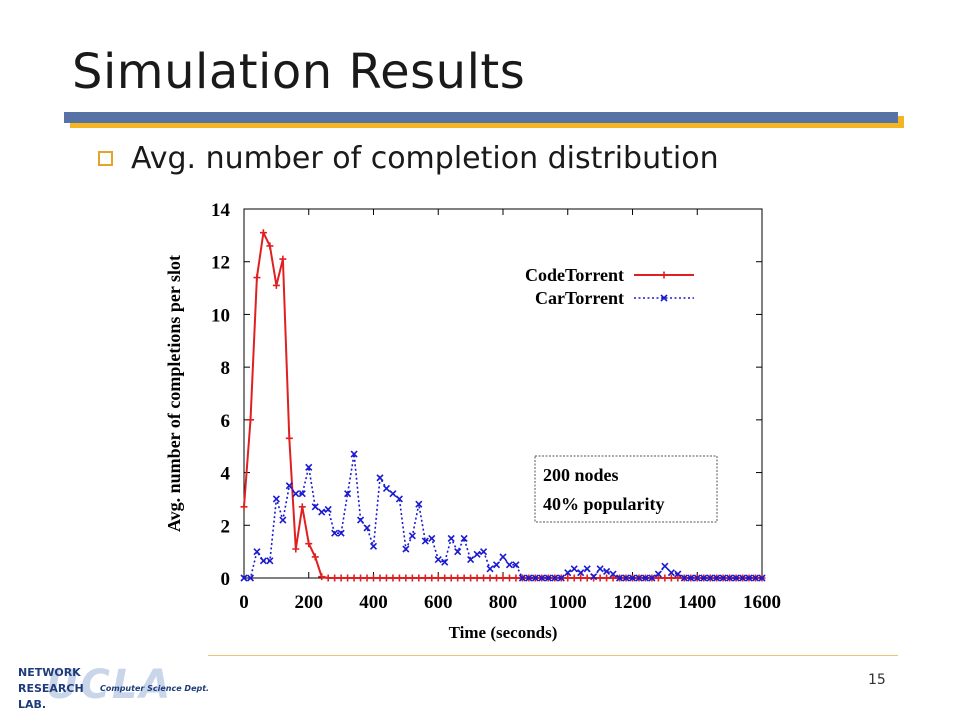 The width and height of the screenshot is (960, 720). Describe the element at coordinates (226, 421) in the screenshot. I see `y-tick-label: 6` at that location.